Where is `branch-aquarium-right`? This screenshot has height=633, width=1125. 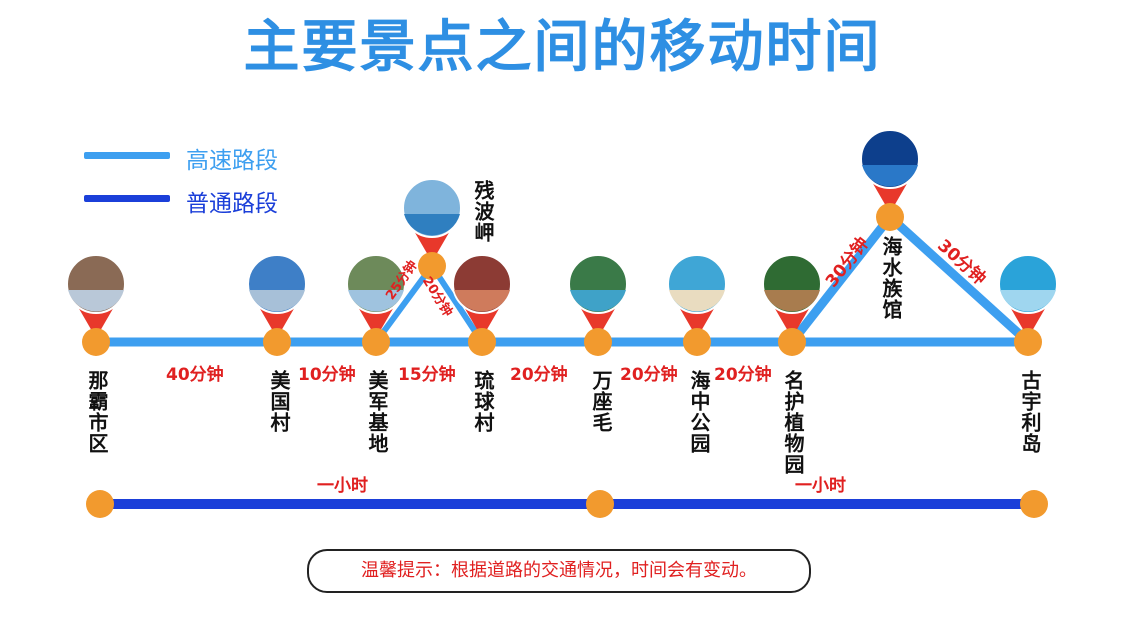
branch-aquarium-right is located at coordinates (959, 279).